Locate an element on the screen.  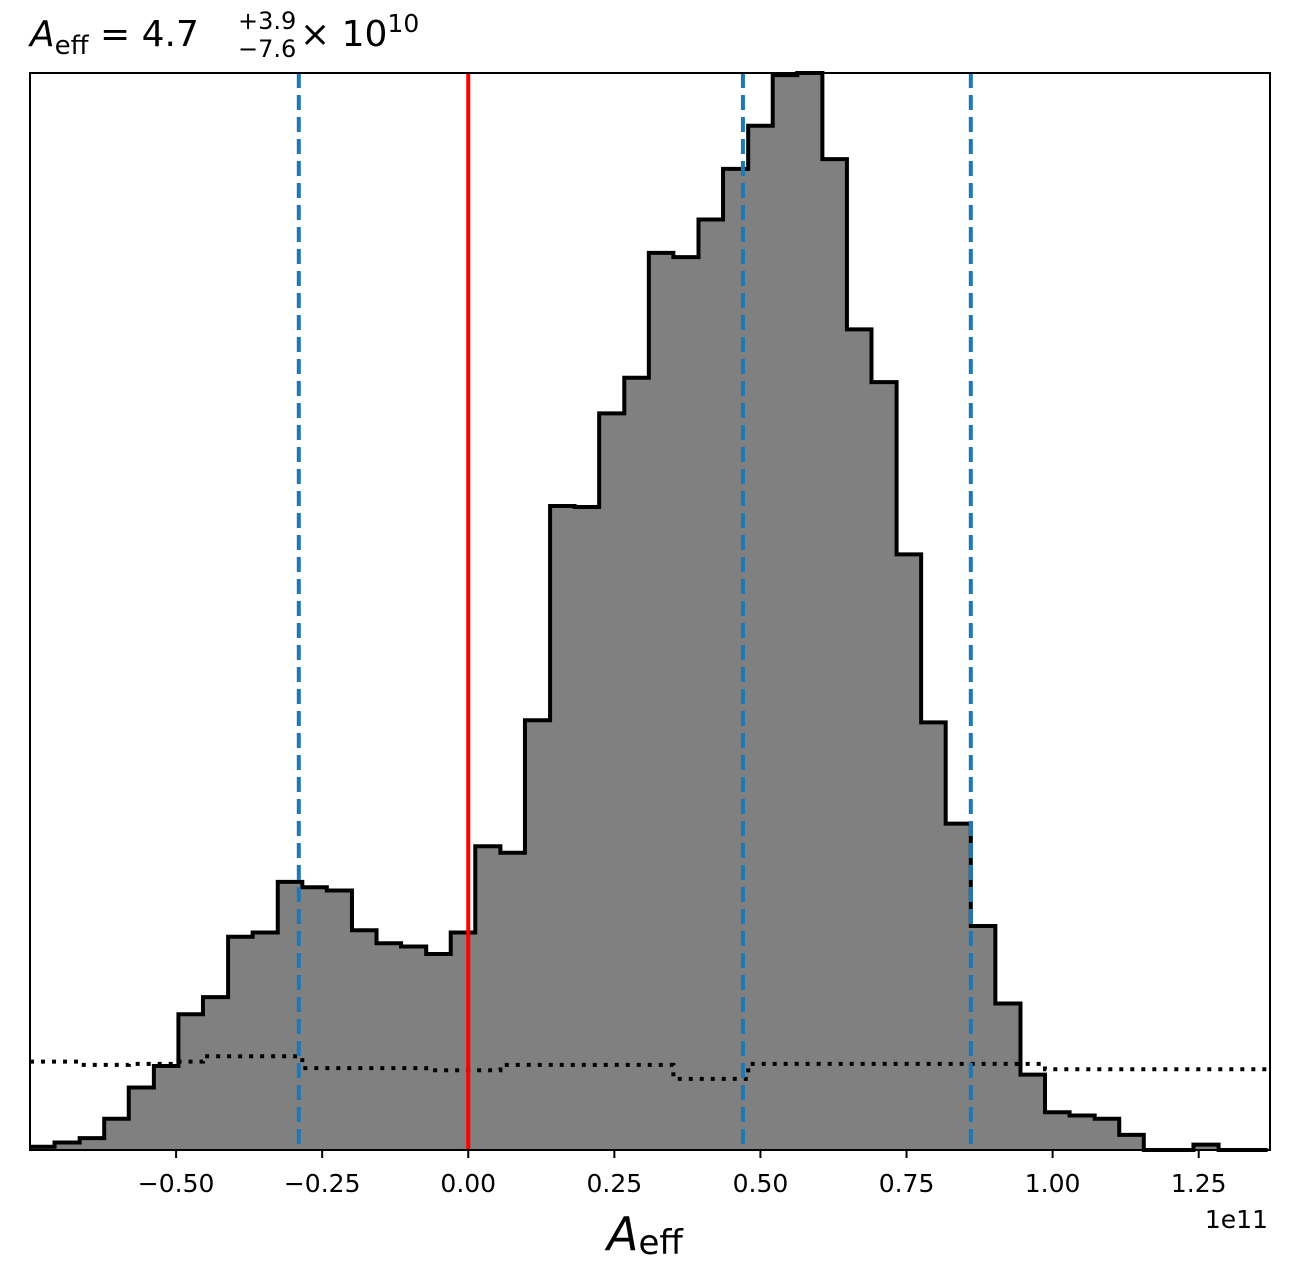
title-plus-error: +3.9 is located at coordinates (267, 21).